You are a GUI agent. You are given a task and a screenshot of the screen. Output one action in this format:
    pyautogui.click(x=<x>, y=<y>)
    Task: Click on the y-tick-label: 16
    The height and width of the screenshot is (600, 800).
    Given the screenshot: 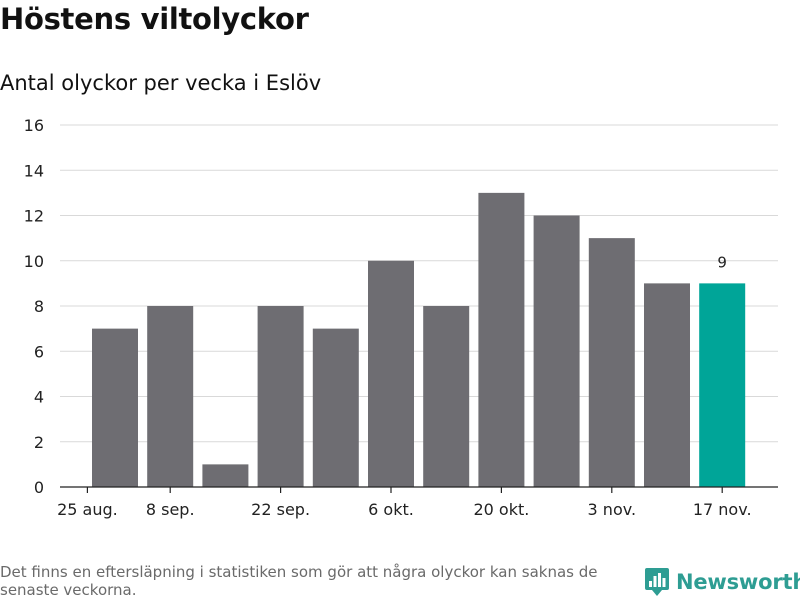 What is the action you would take?
    pyautogui.click(x=34, y=125)
    